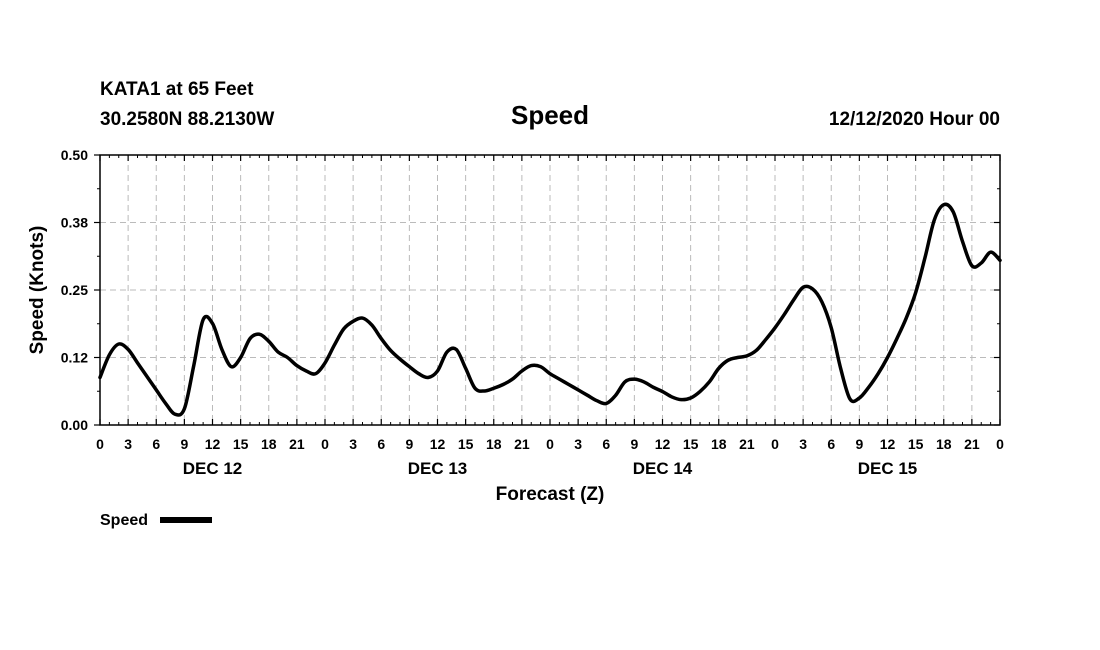  What do you see at coordinates (550, 494) in the screenshot?
I see `x-axis-label: Forecast (Z)` at bounding box center [550, 494].